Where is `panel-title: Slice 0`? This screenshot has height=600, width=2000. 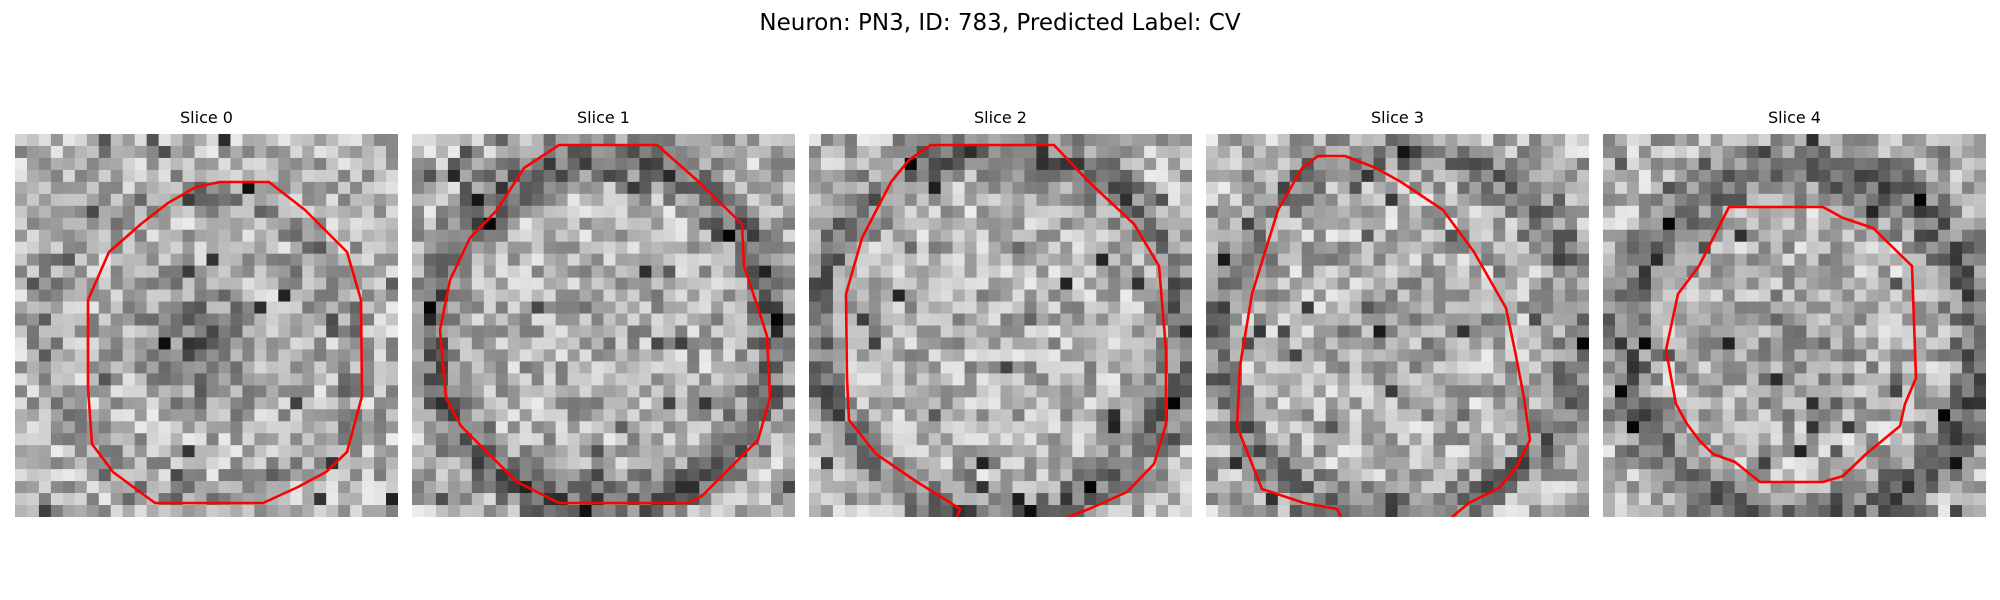 panel-title: Slice 0 is located at coordinates (206, 117).